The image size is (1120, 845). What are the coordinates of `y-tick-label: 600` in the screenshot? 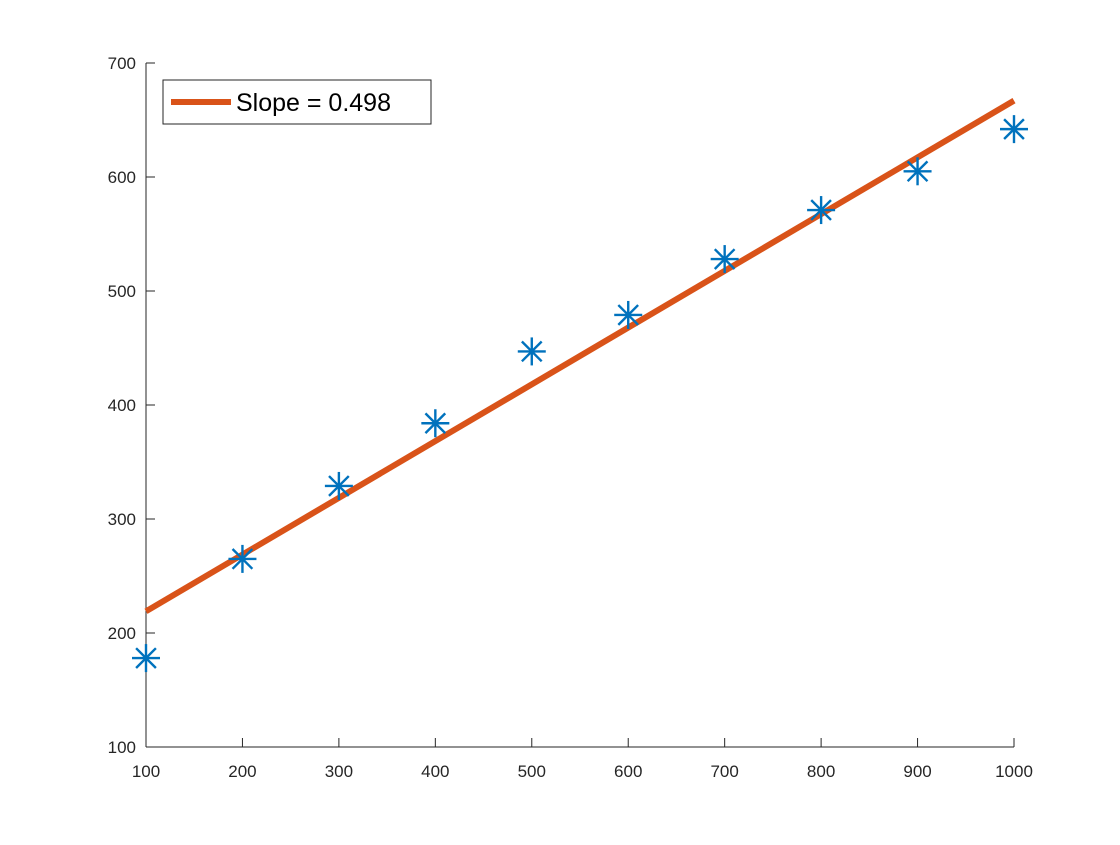 It's located at (122, 177).